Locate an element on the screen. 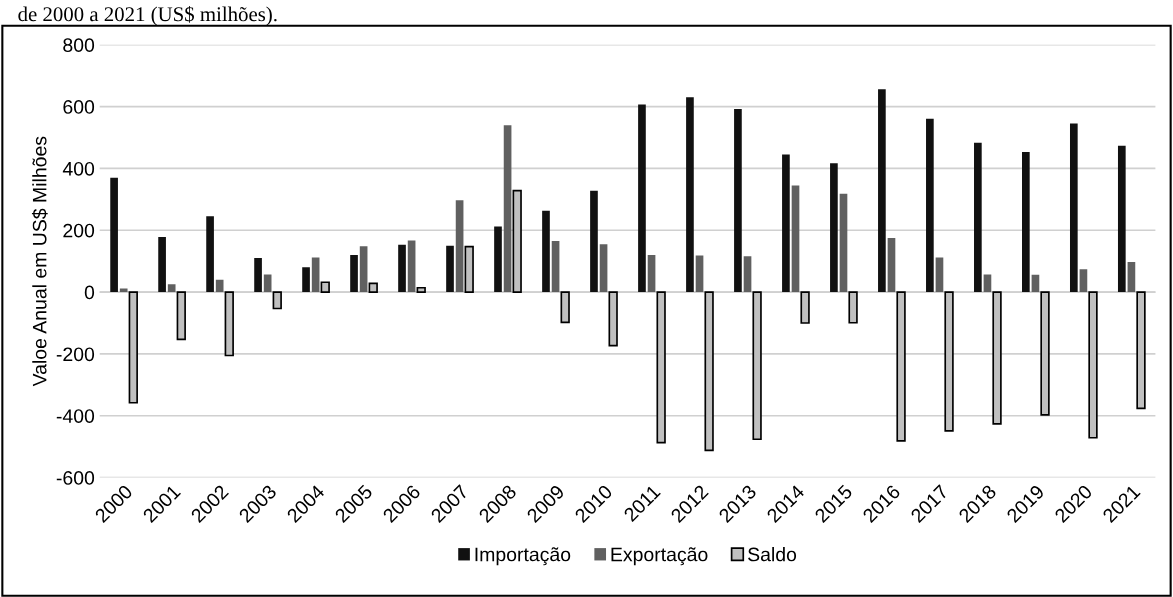 The image size is (1173, 597). y-axis-title: Valoe Anual em US$ Milhões is located at coordinates (39, 261).